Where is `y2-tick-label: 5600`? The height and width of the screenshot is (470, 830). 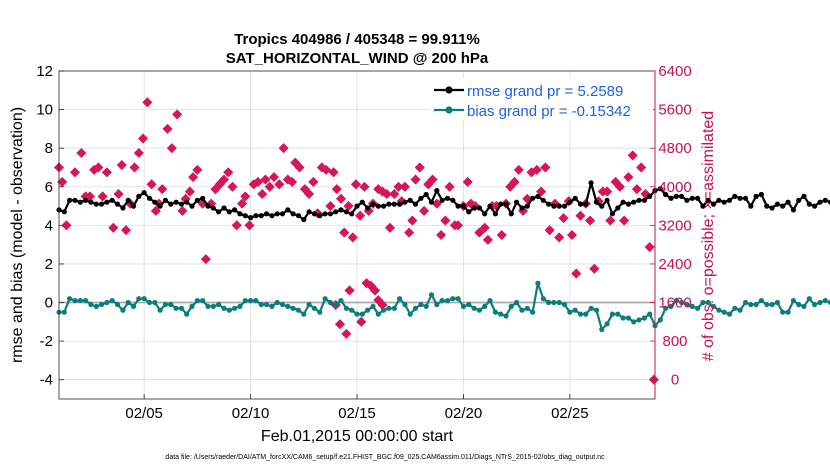
y2-tick-label: 5600 is located at coordinates (674, 110).